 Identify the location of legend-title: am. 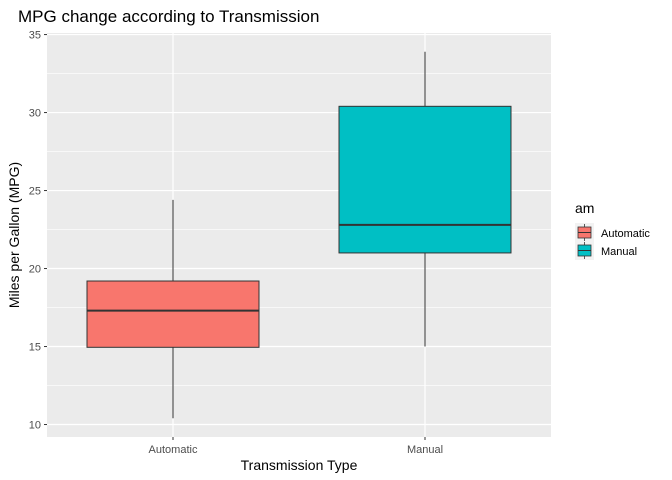
(584, 208).